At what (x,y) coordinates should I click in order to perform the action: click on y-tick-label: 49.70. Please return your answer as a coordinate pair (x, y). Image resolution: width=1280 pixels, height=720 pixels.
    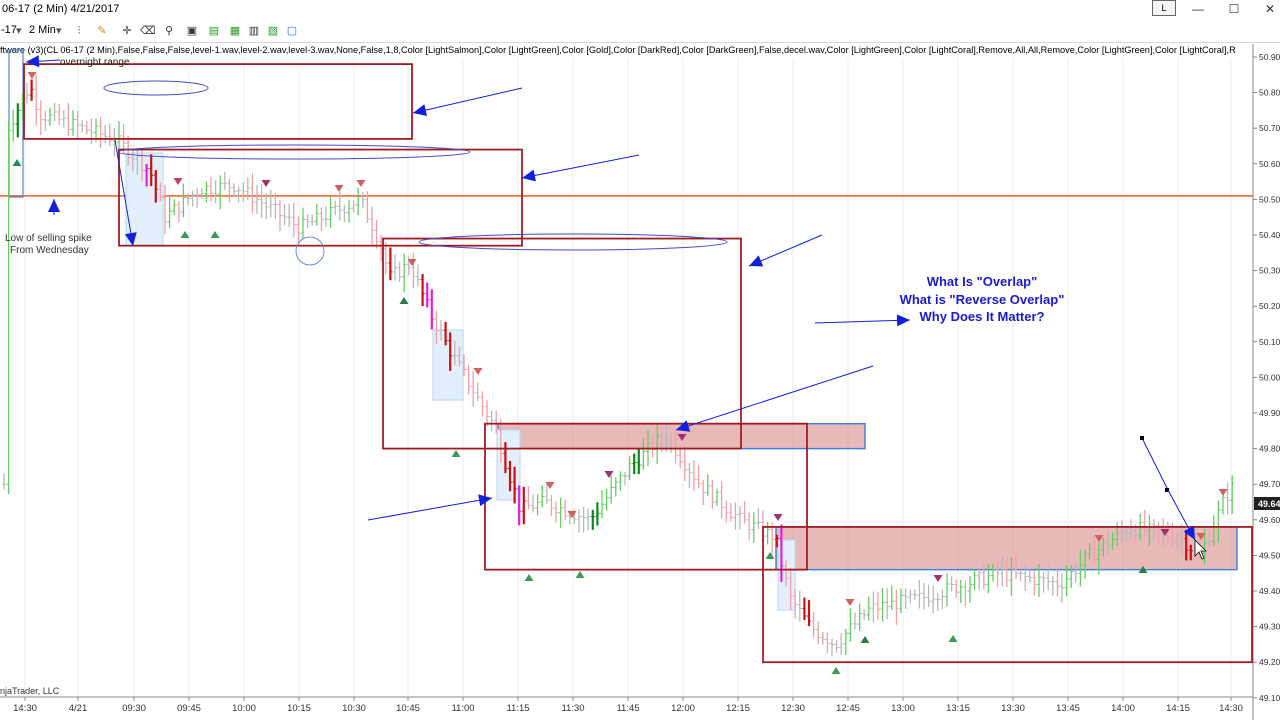
    Looking at the image, I should click on (1269, 484).